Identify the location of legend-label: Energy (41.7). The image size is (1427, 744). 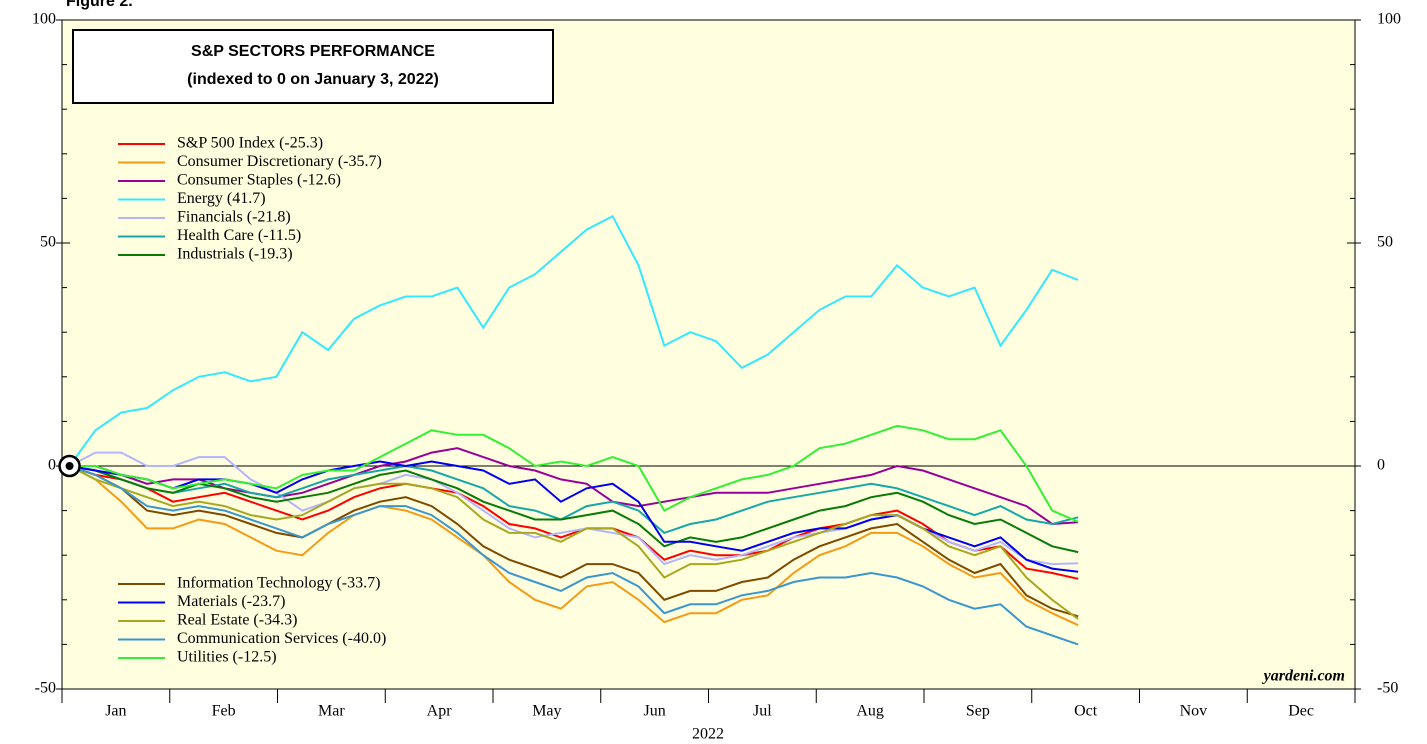
(221, 198).